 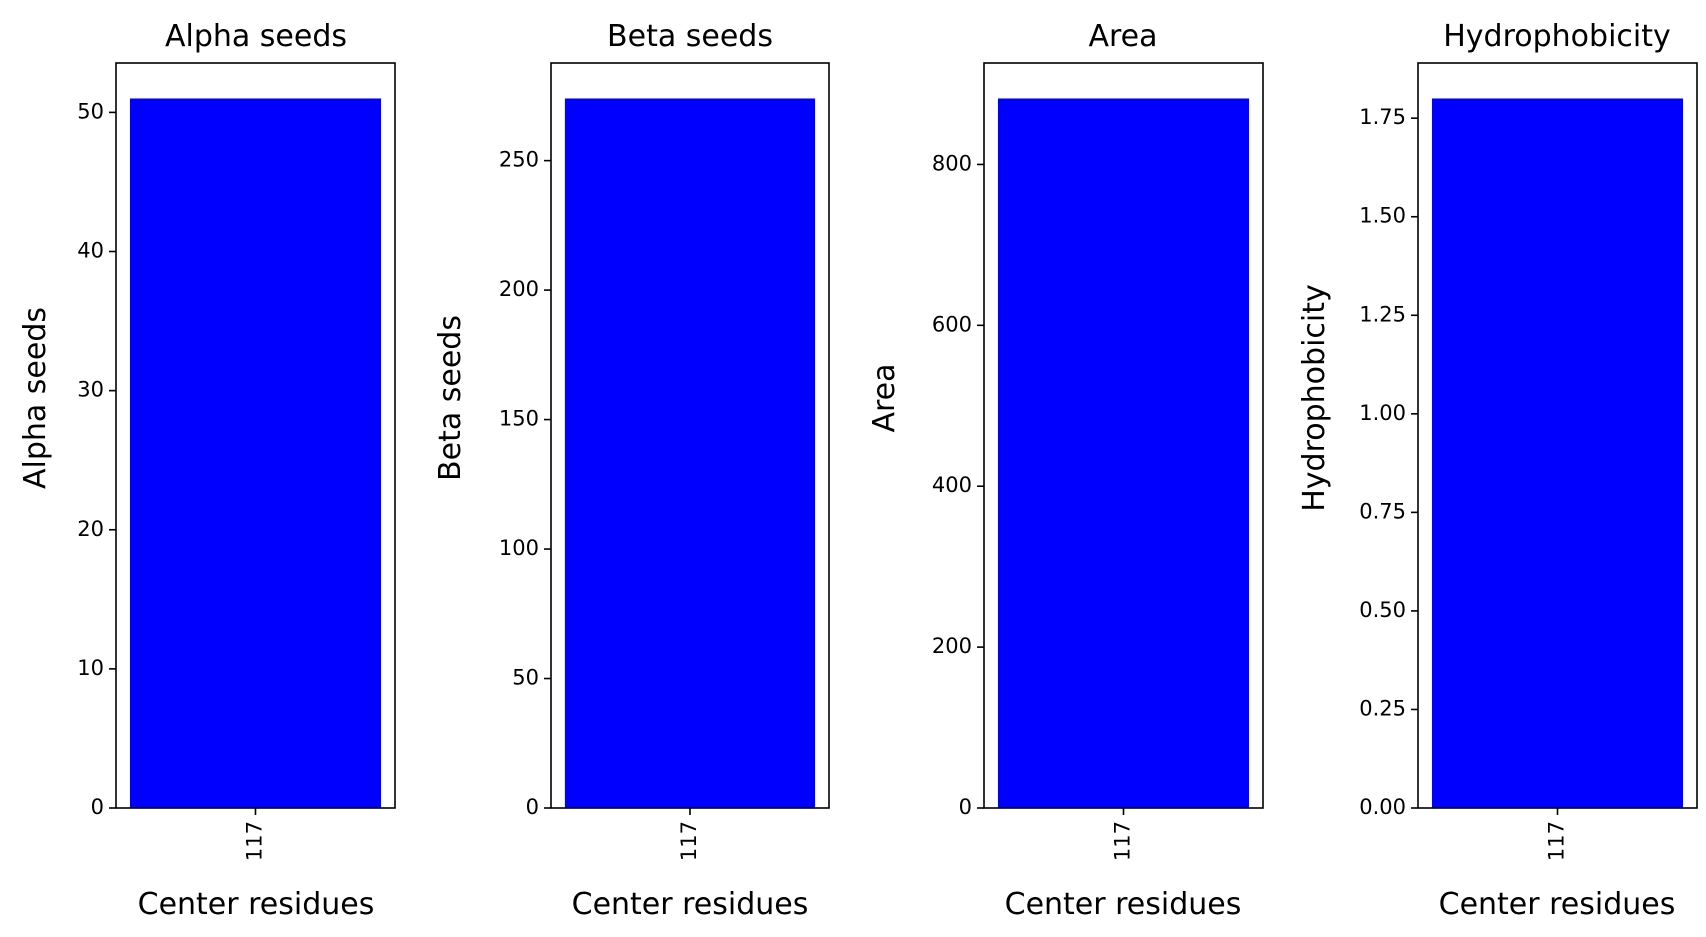 I want to click on y-tick-label: 600, so click(x=952, y=324).